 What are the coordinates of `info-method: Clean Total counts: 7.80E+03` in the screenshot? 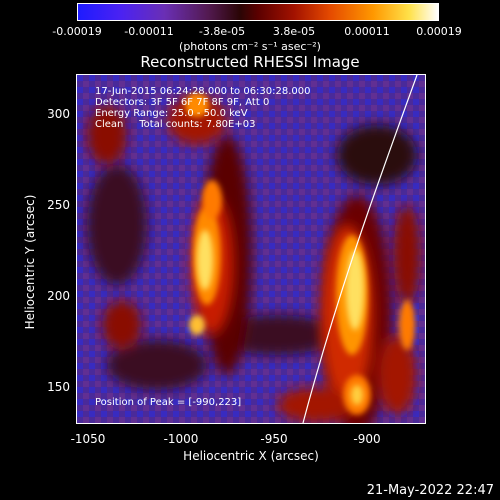 It's located at (175, 124).